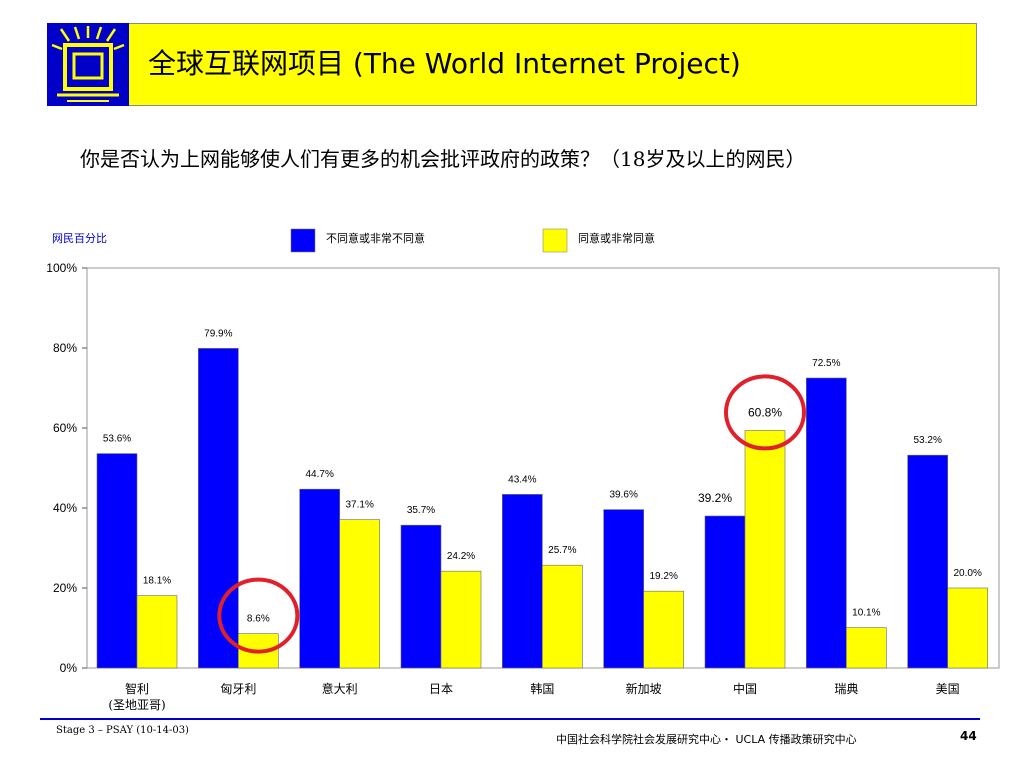 The width and height of the screenshot is (1024, 768). Describe the element at coordinates (218, 333) in the screenshot. I see `data-label: 79.9%` at that location.